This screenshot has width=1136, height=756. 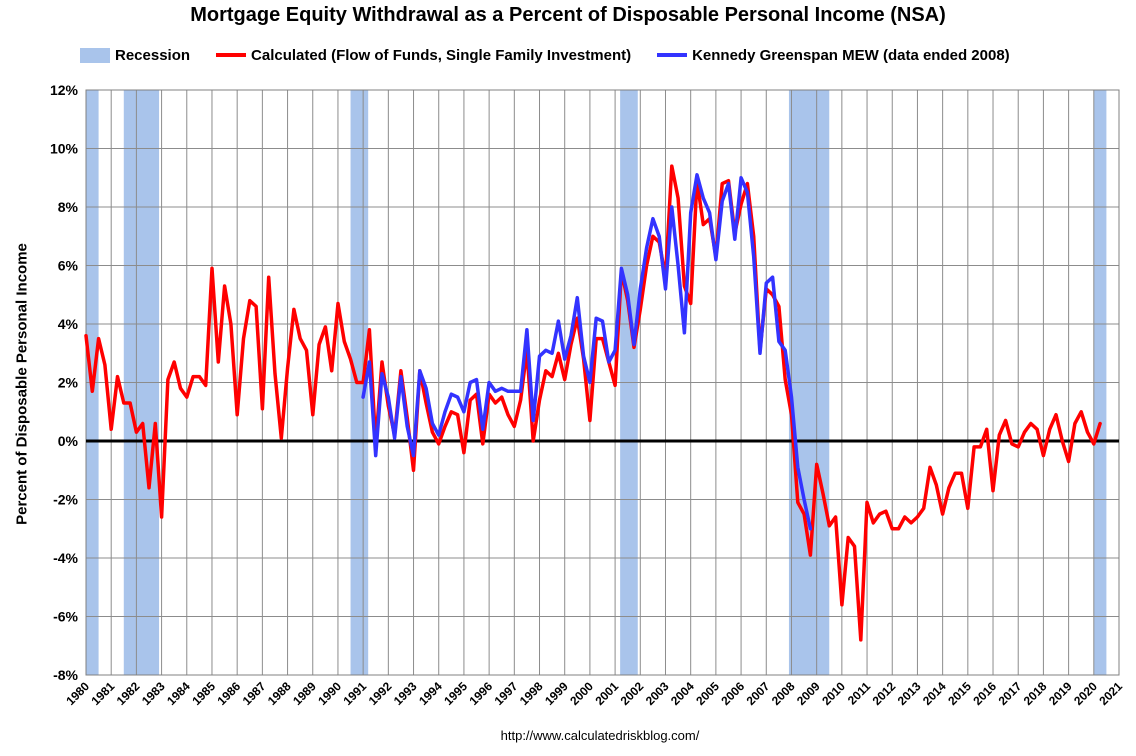 I want to click on y-tick-label: 4%, so click(x=68, y=324).